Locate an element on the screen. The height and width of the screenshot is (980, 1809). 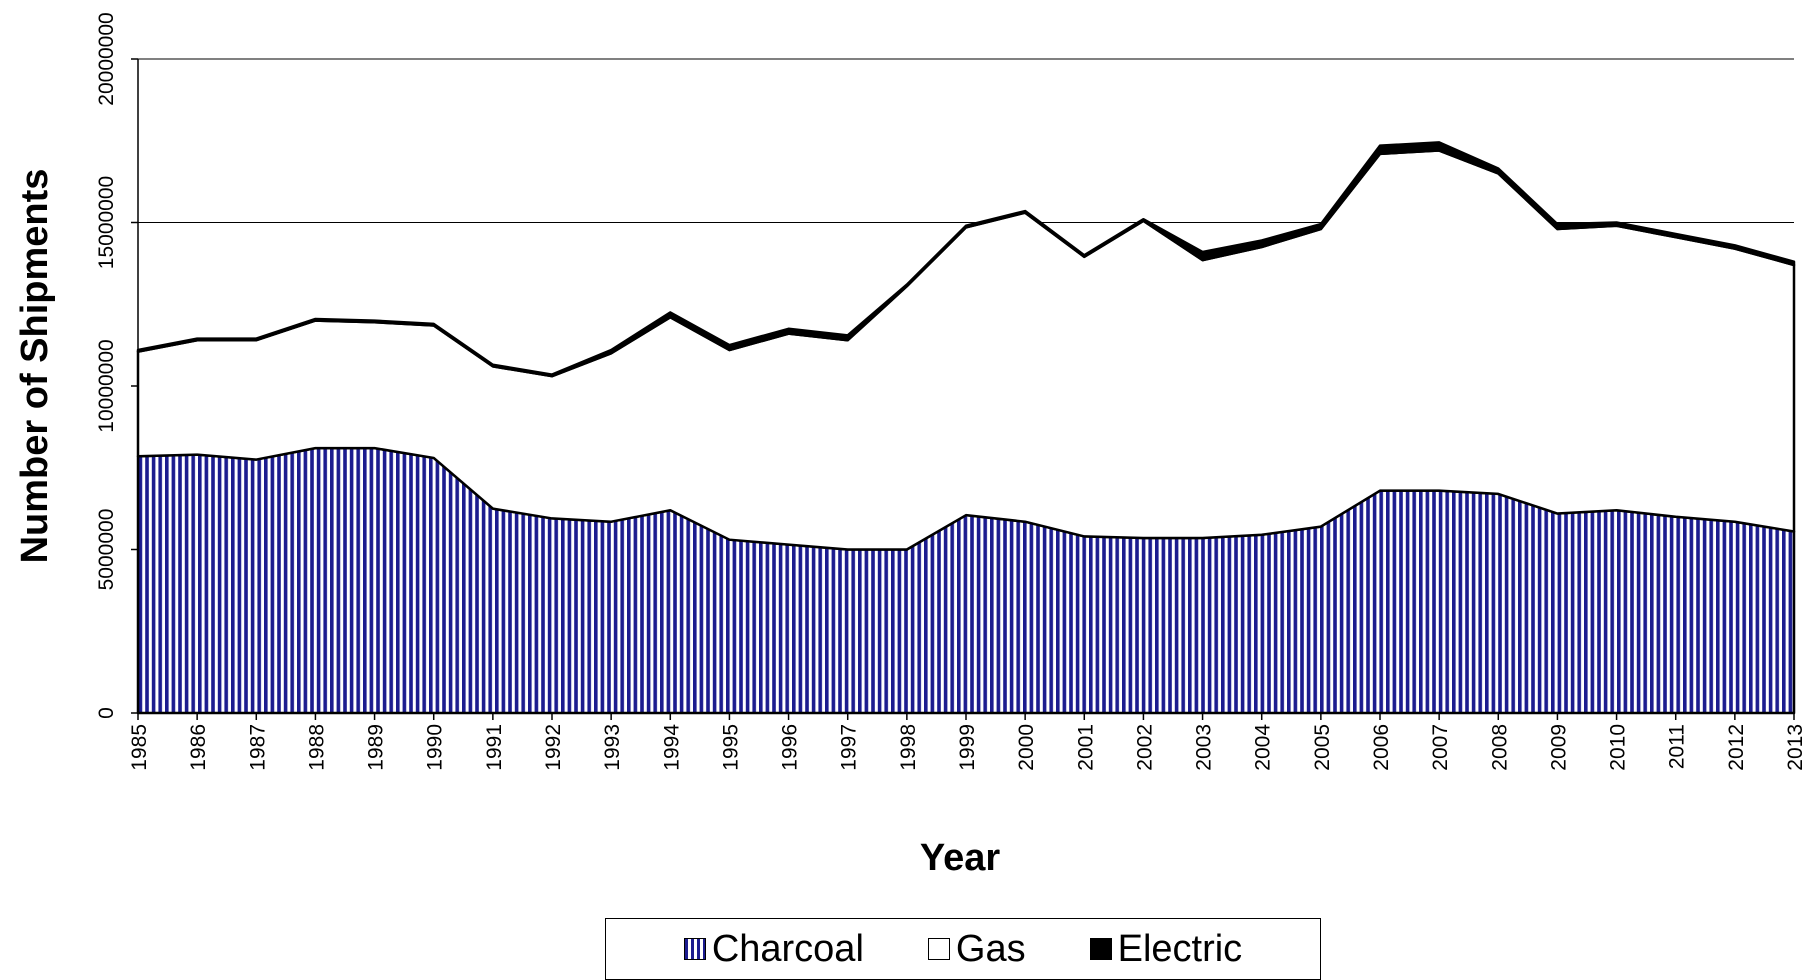
y-tick-label-2: 10000000 is located at coordinates (106, 385).